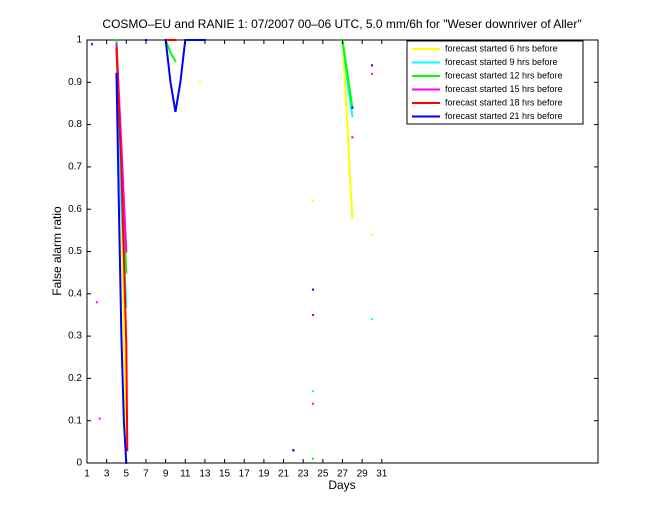  Describe the element at coordinates (225, 474) in the screenshot. I see `x-tick-label: 15` at that location.